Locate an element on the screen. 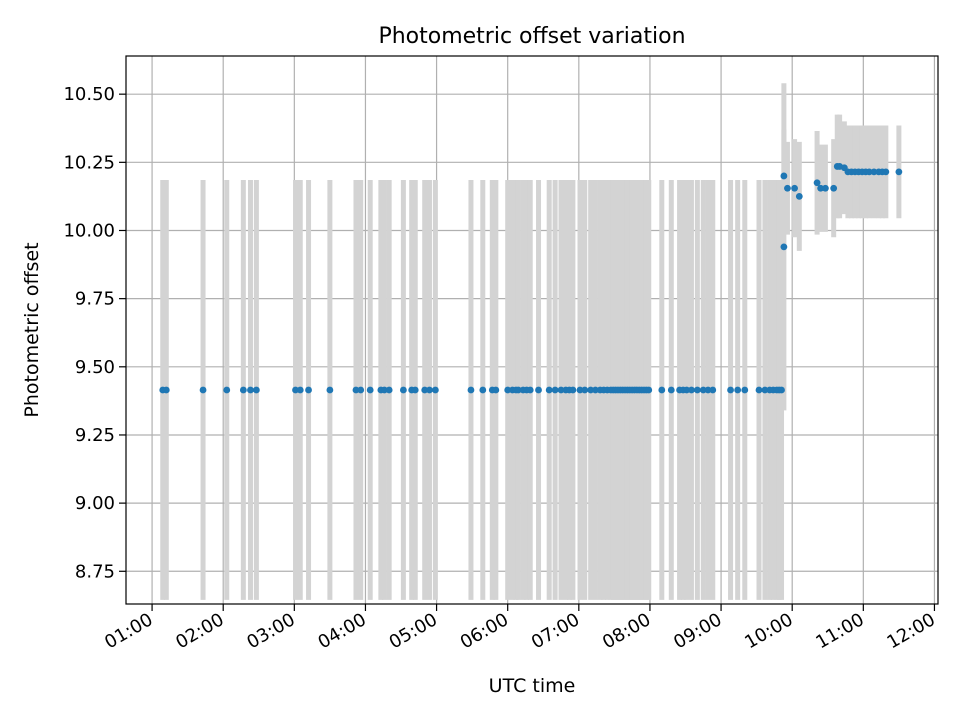 This screenshot has width=960, height=724. y-tick-label: 9.00 is located at coordinates (95, 503).